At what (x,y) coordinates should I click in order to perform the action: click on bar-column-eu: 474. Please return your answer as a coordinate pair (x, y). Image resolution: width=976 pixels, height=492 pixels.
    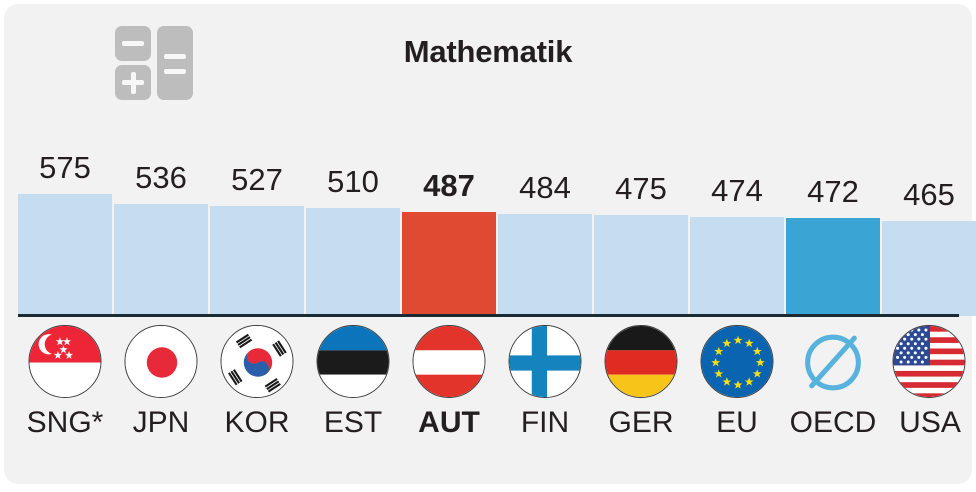
    Looking at the image, I should click on (737, 220).